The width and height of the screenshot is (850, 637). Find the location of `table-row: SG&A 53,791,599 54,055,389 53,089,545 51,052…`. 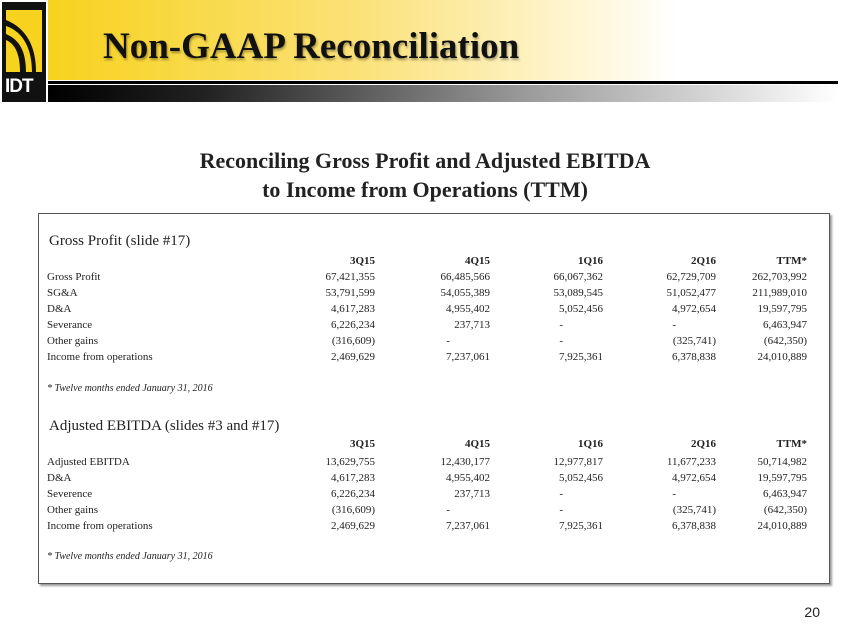

table-row: SG&A 53,791,599 54,055,389 53,089,545 51,052… is located at coordinates (432, 295).